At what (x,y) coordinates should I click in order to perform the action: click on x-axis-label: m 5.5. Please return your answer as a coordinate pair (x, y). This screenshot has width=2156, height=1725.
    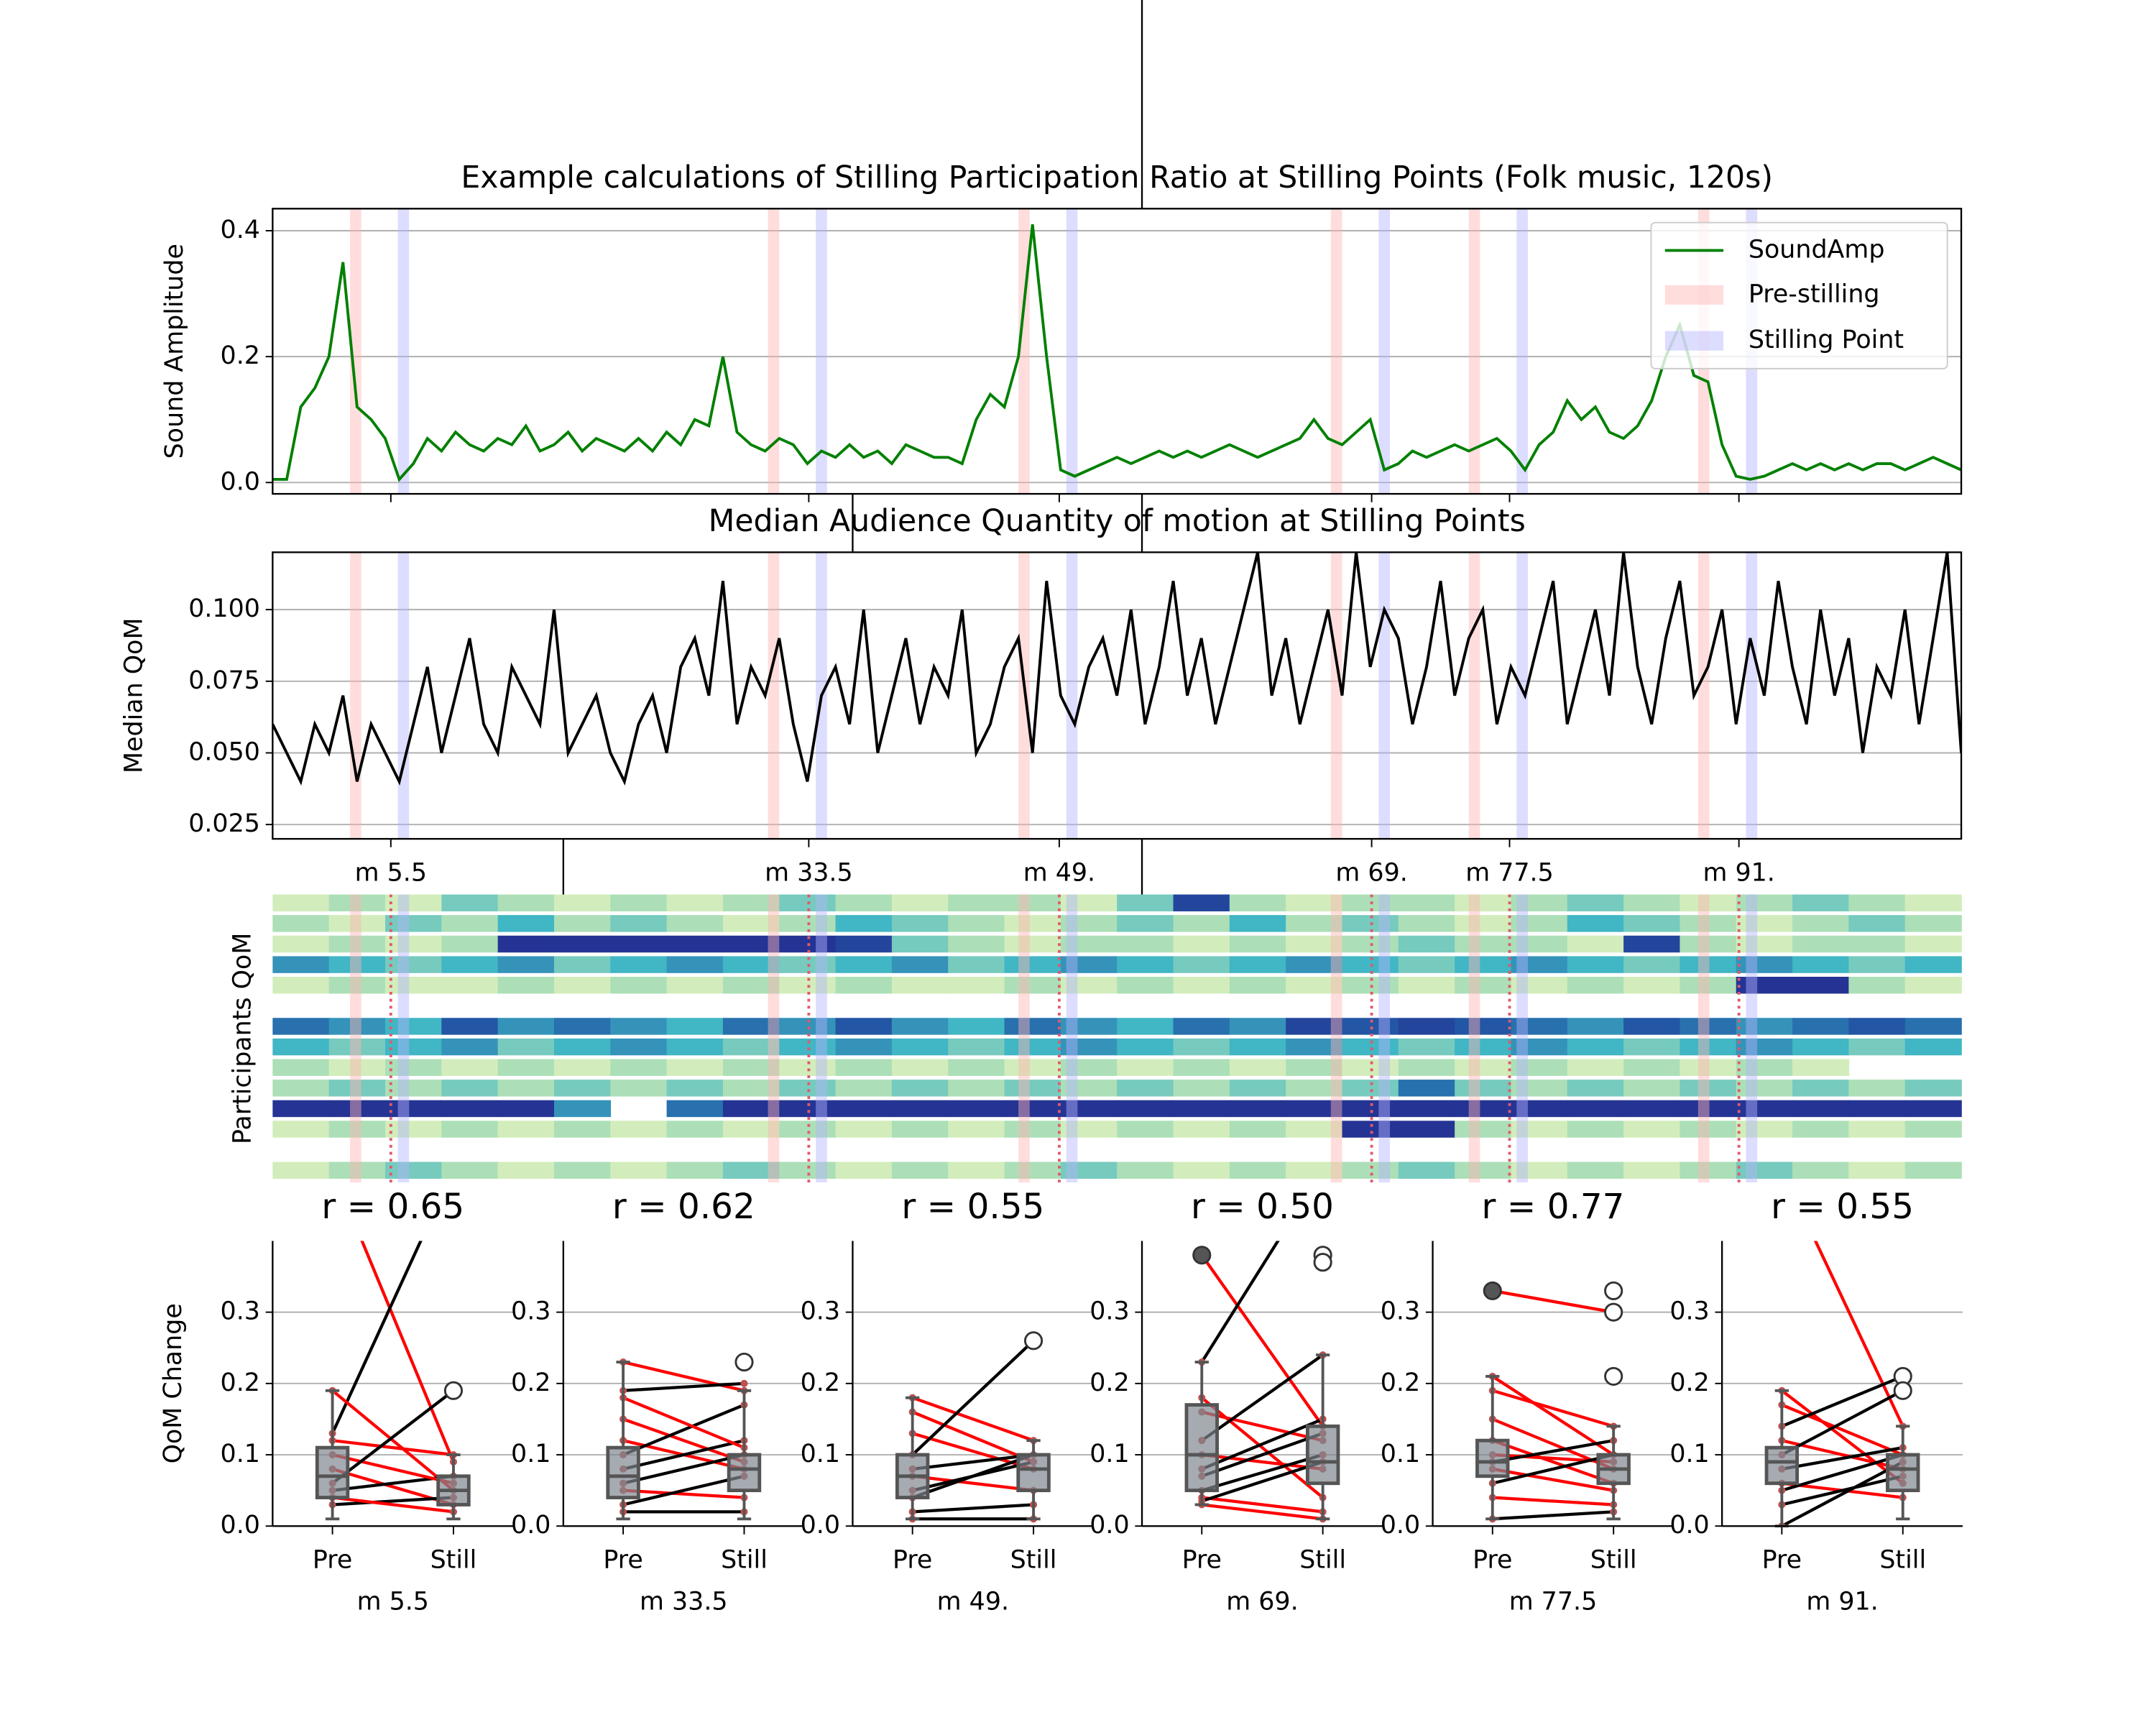
    Looking at the image, I should click on (393, 1602).